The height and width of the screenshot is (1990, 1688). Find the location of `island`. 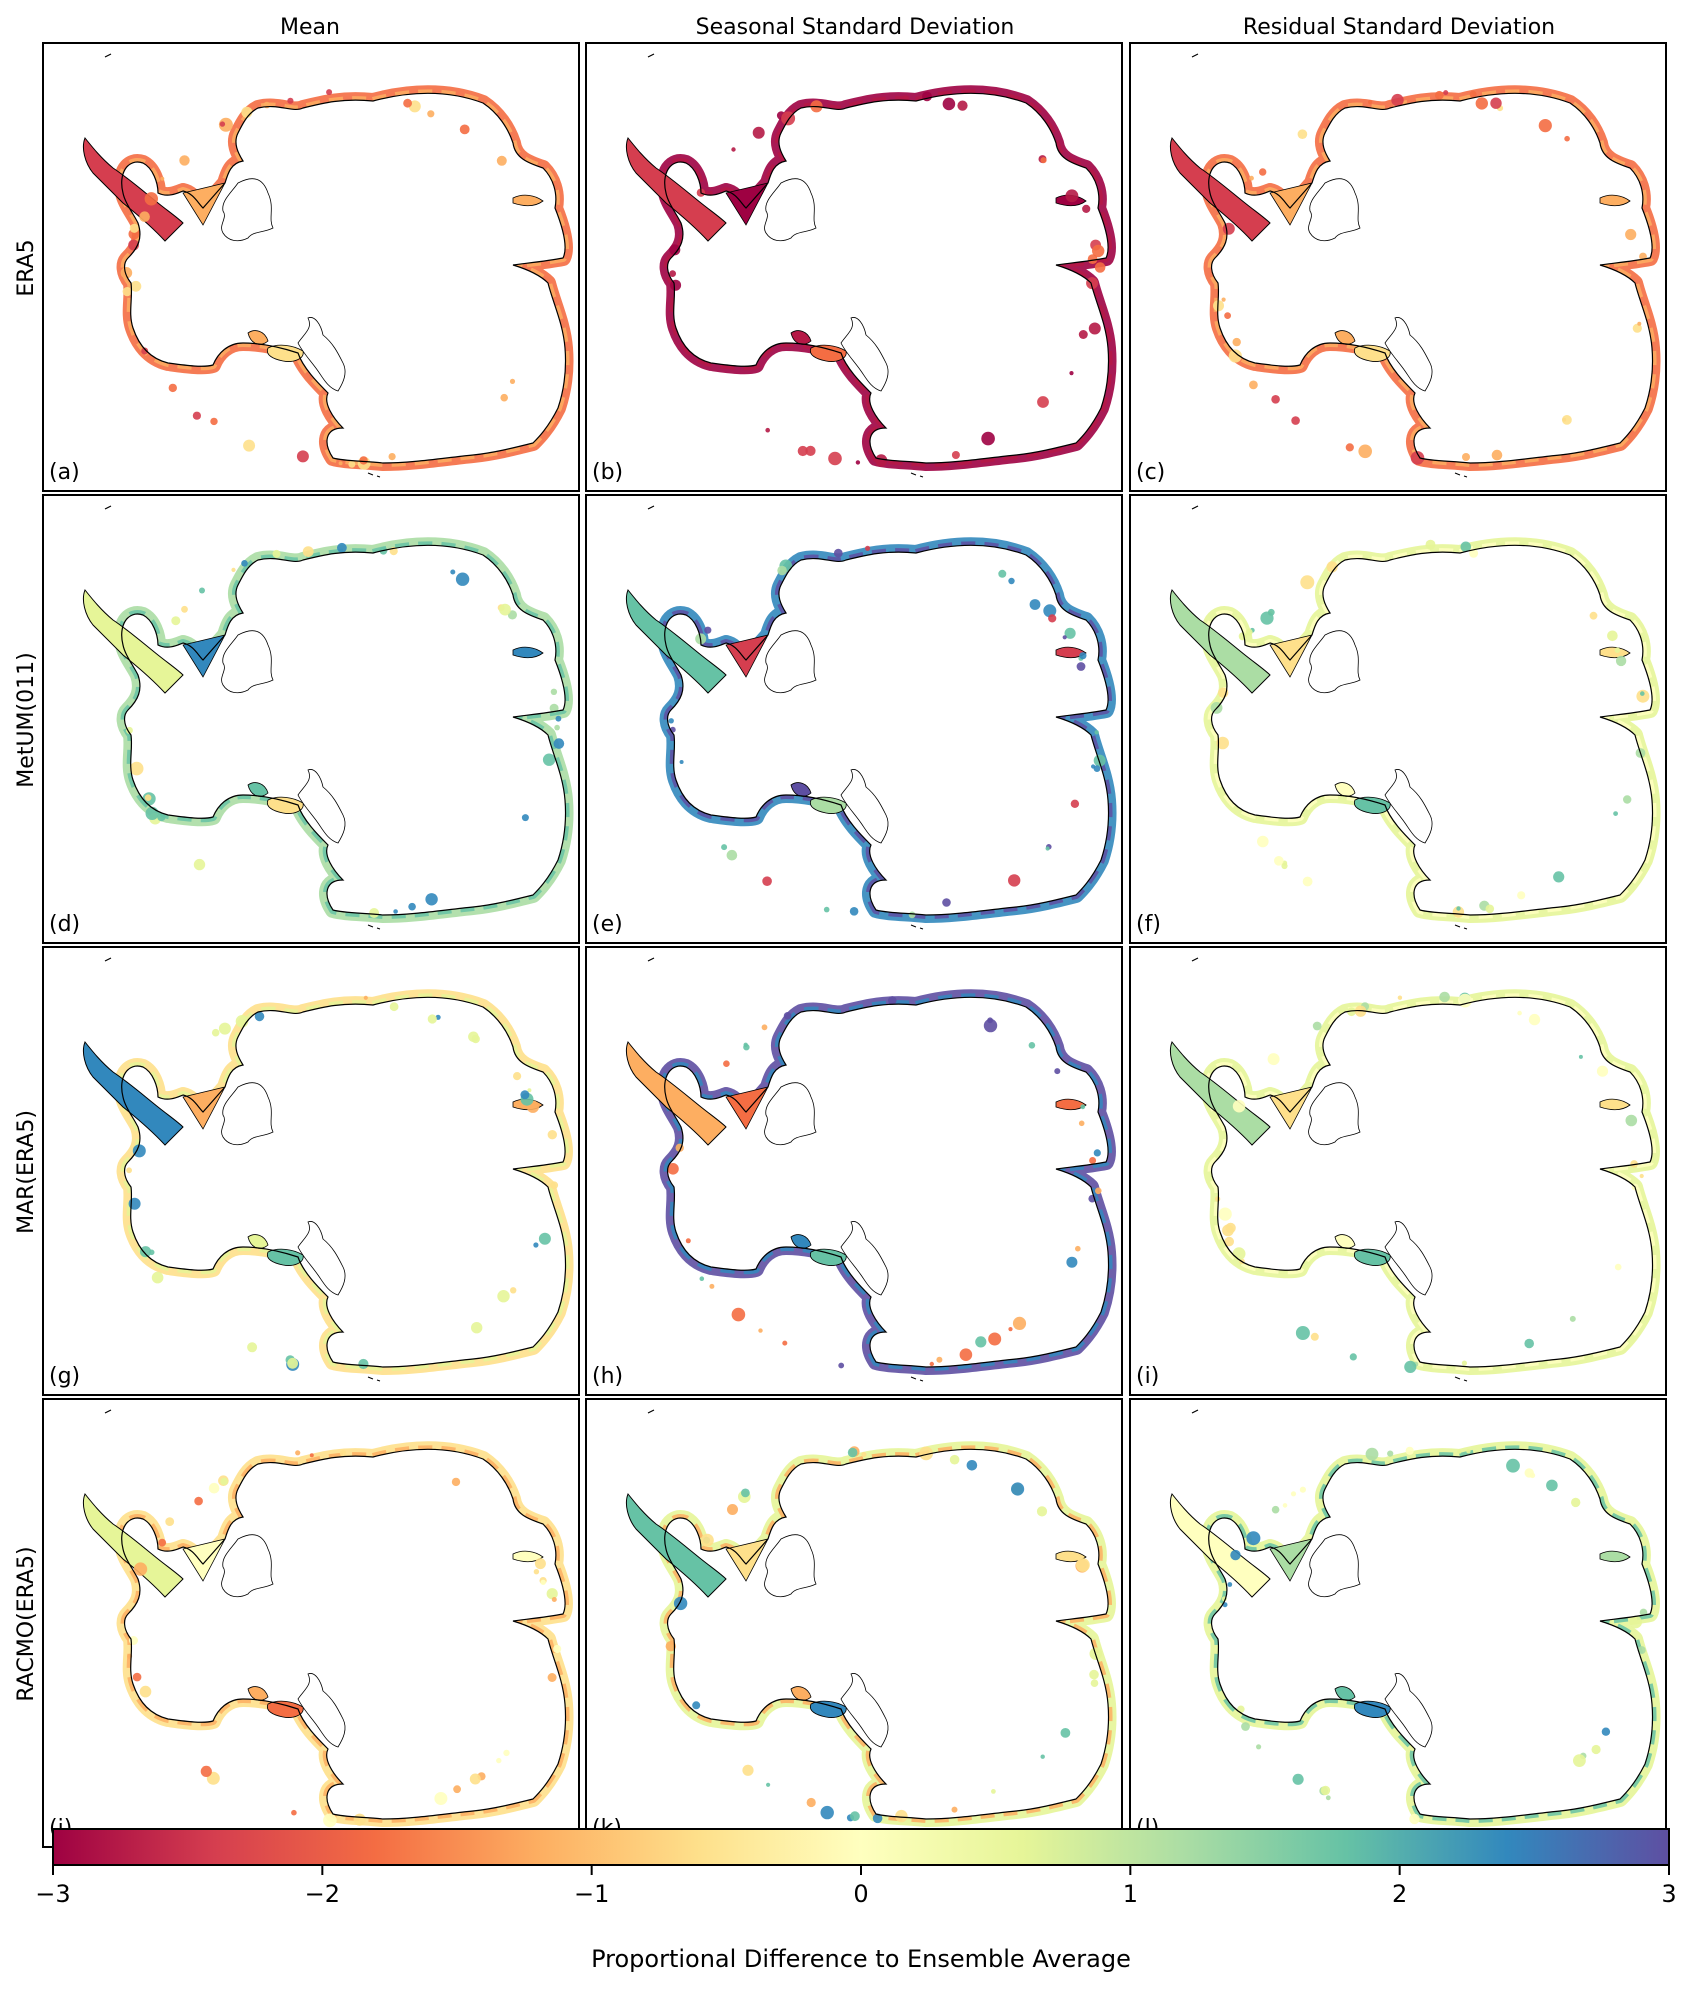

island is located at coordinates (374, 475).